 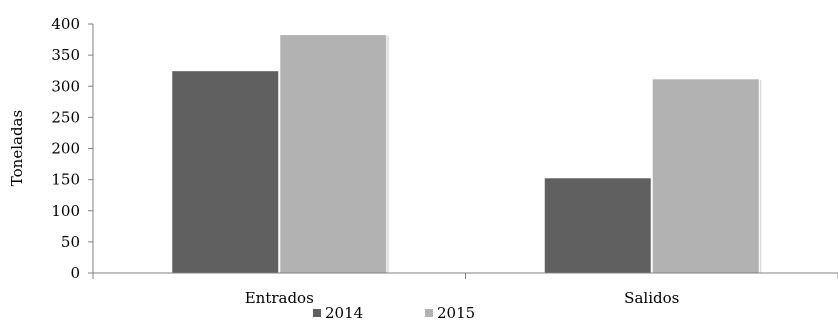 I want to click on y-tick-label: 300, so click(x=65, y=86).